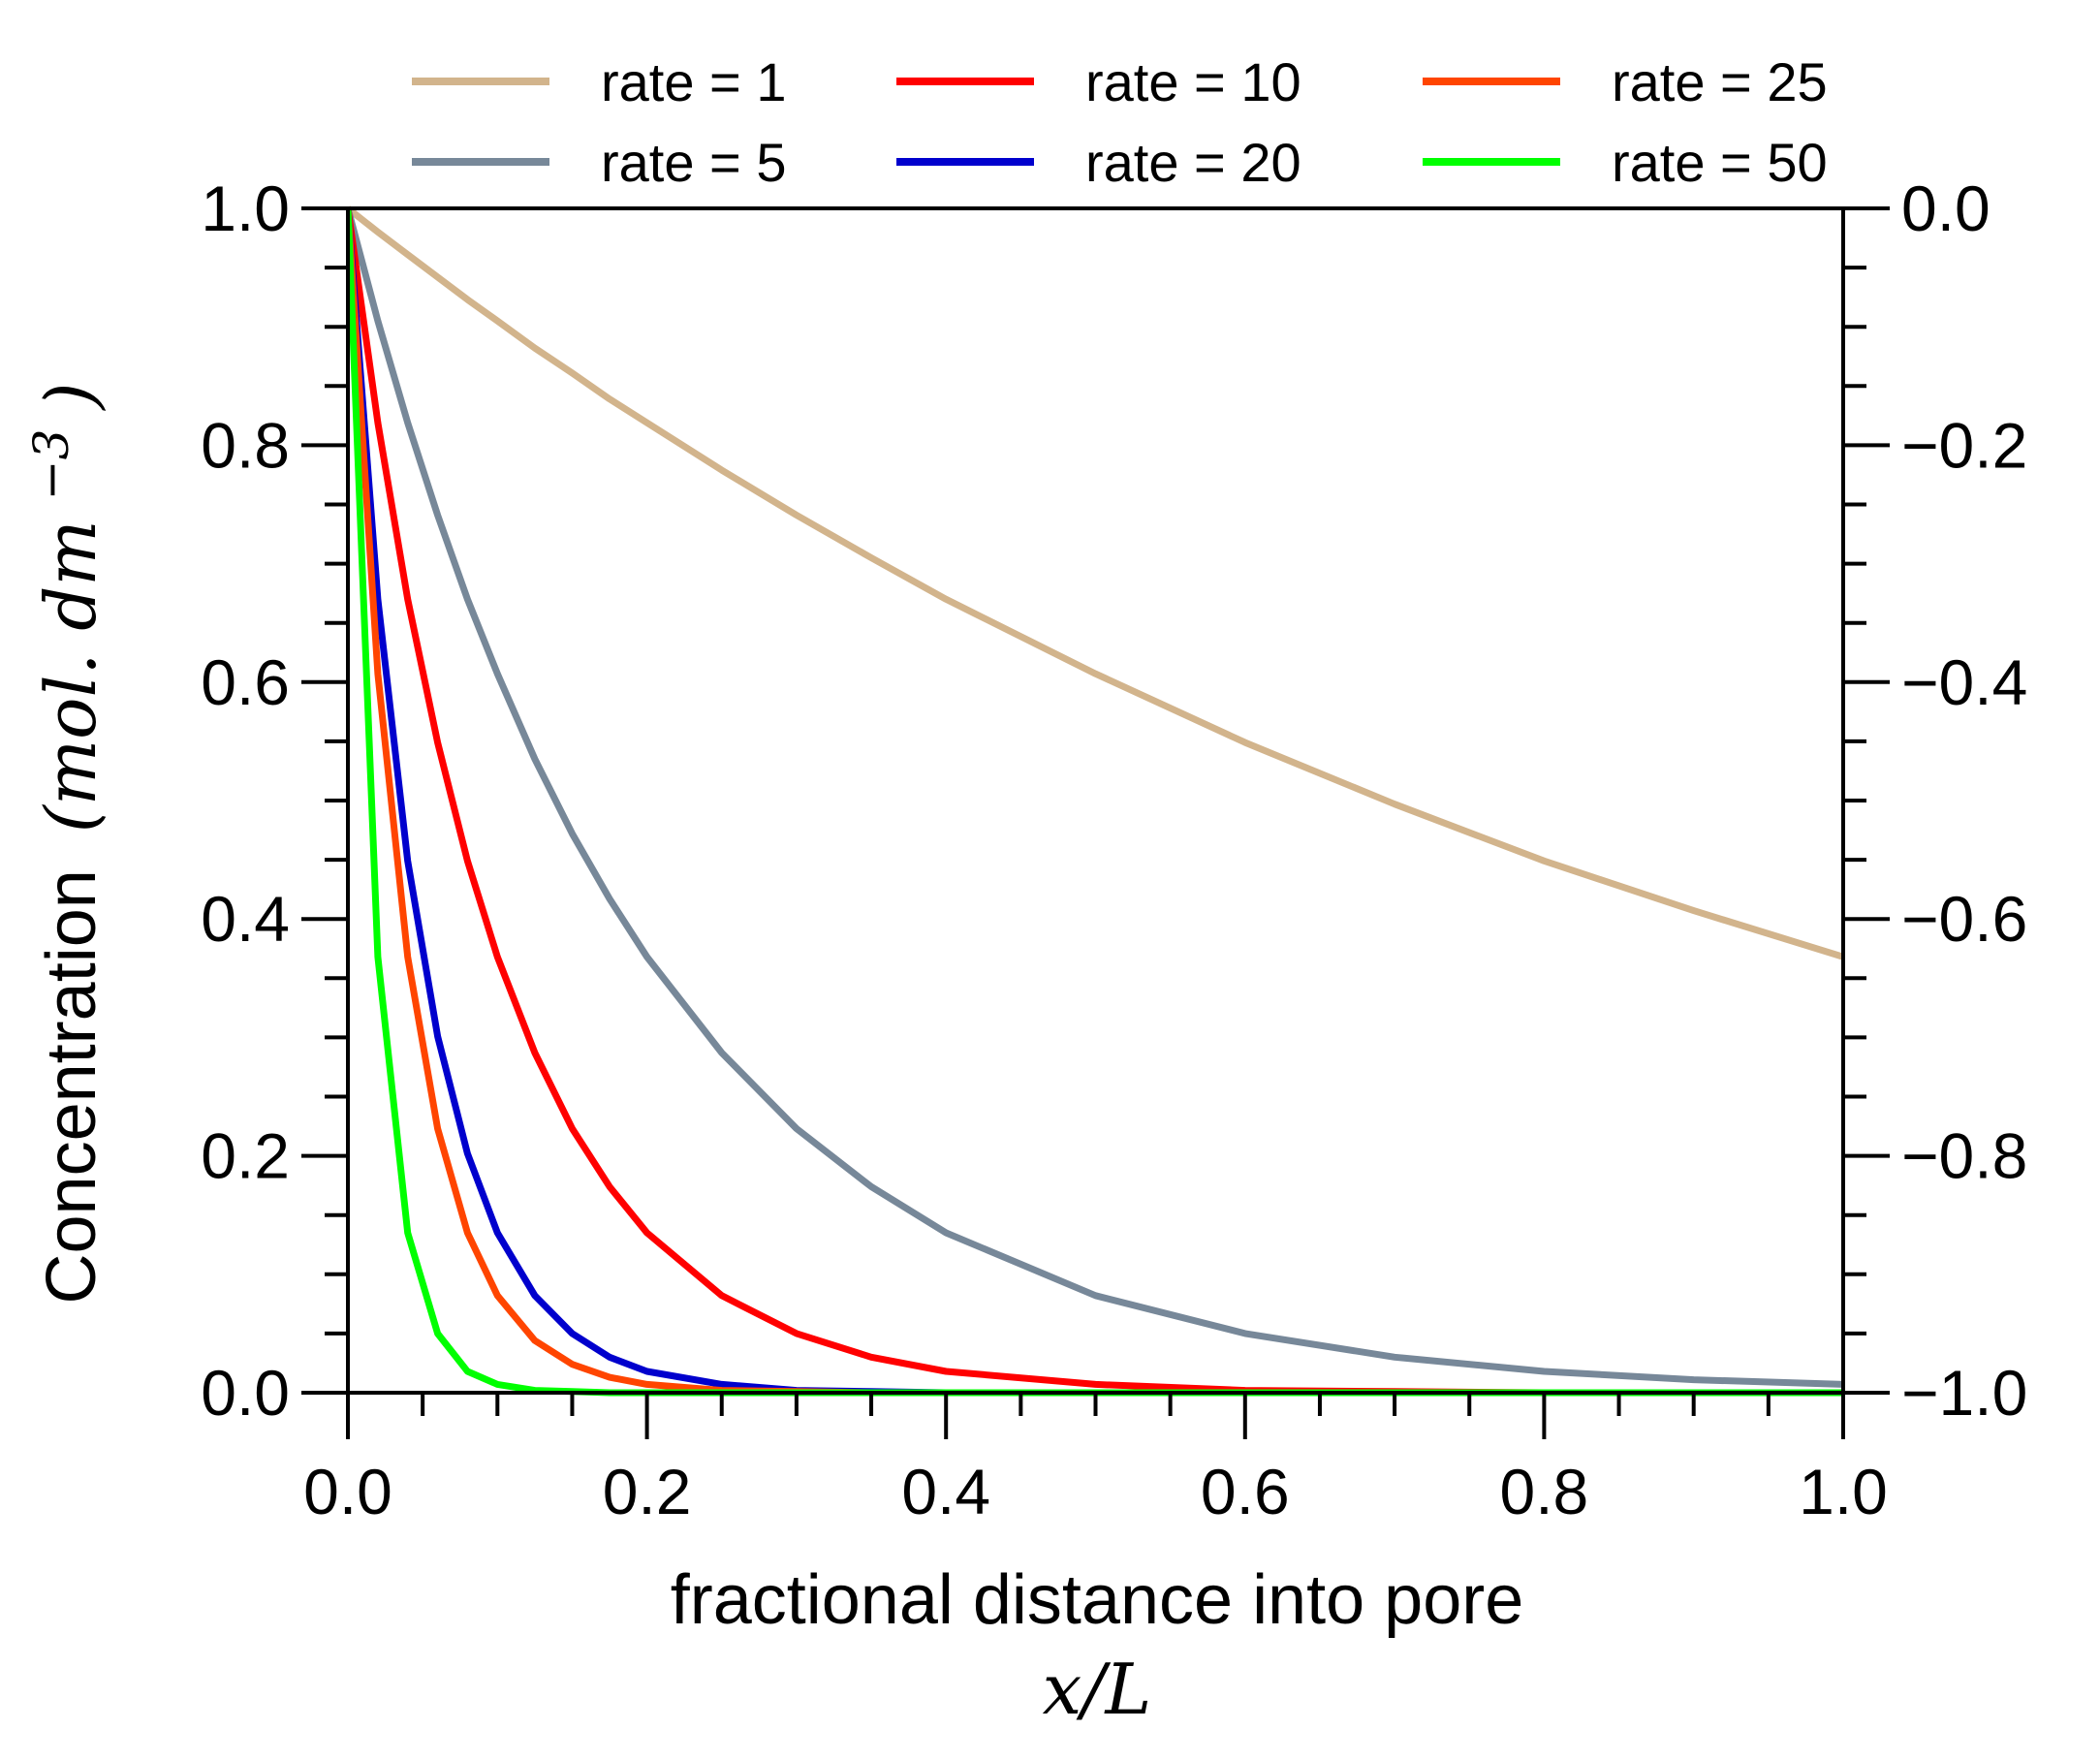  I want to click on x-tick-label: 0.2, so click(647, 1491).